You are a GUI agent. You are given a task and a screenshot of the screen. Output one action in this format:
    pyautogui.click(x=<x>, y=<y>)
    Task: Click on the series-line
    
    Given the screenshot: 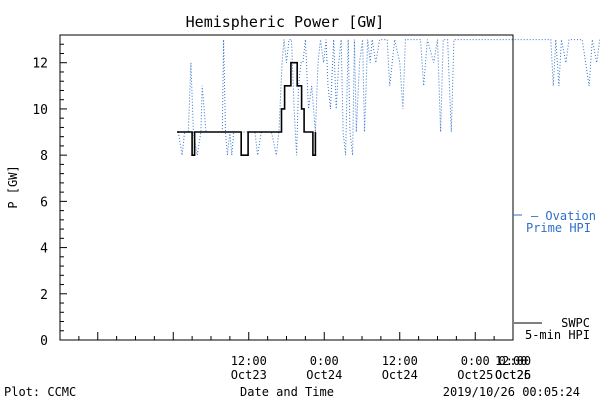 What is the action you would take?
    pyautogui.click(x=247, y=108)
    